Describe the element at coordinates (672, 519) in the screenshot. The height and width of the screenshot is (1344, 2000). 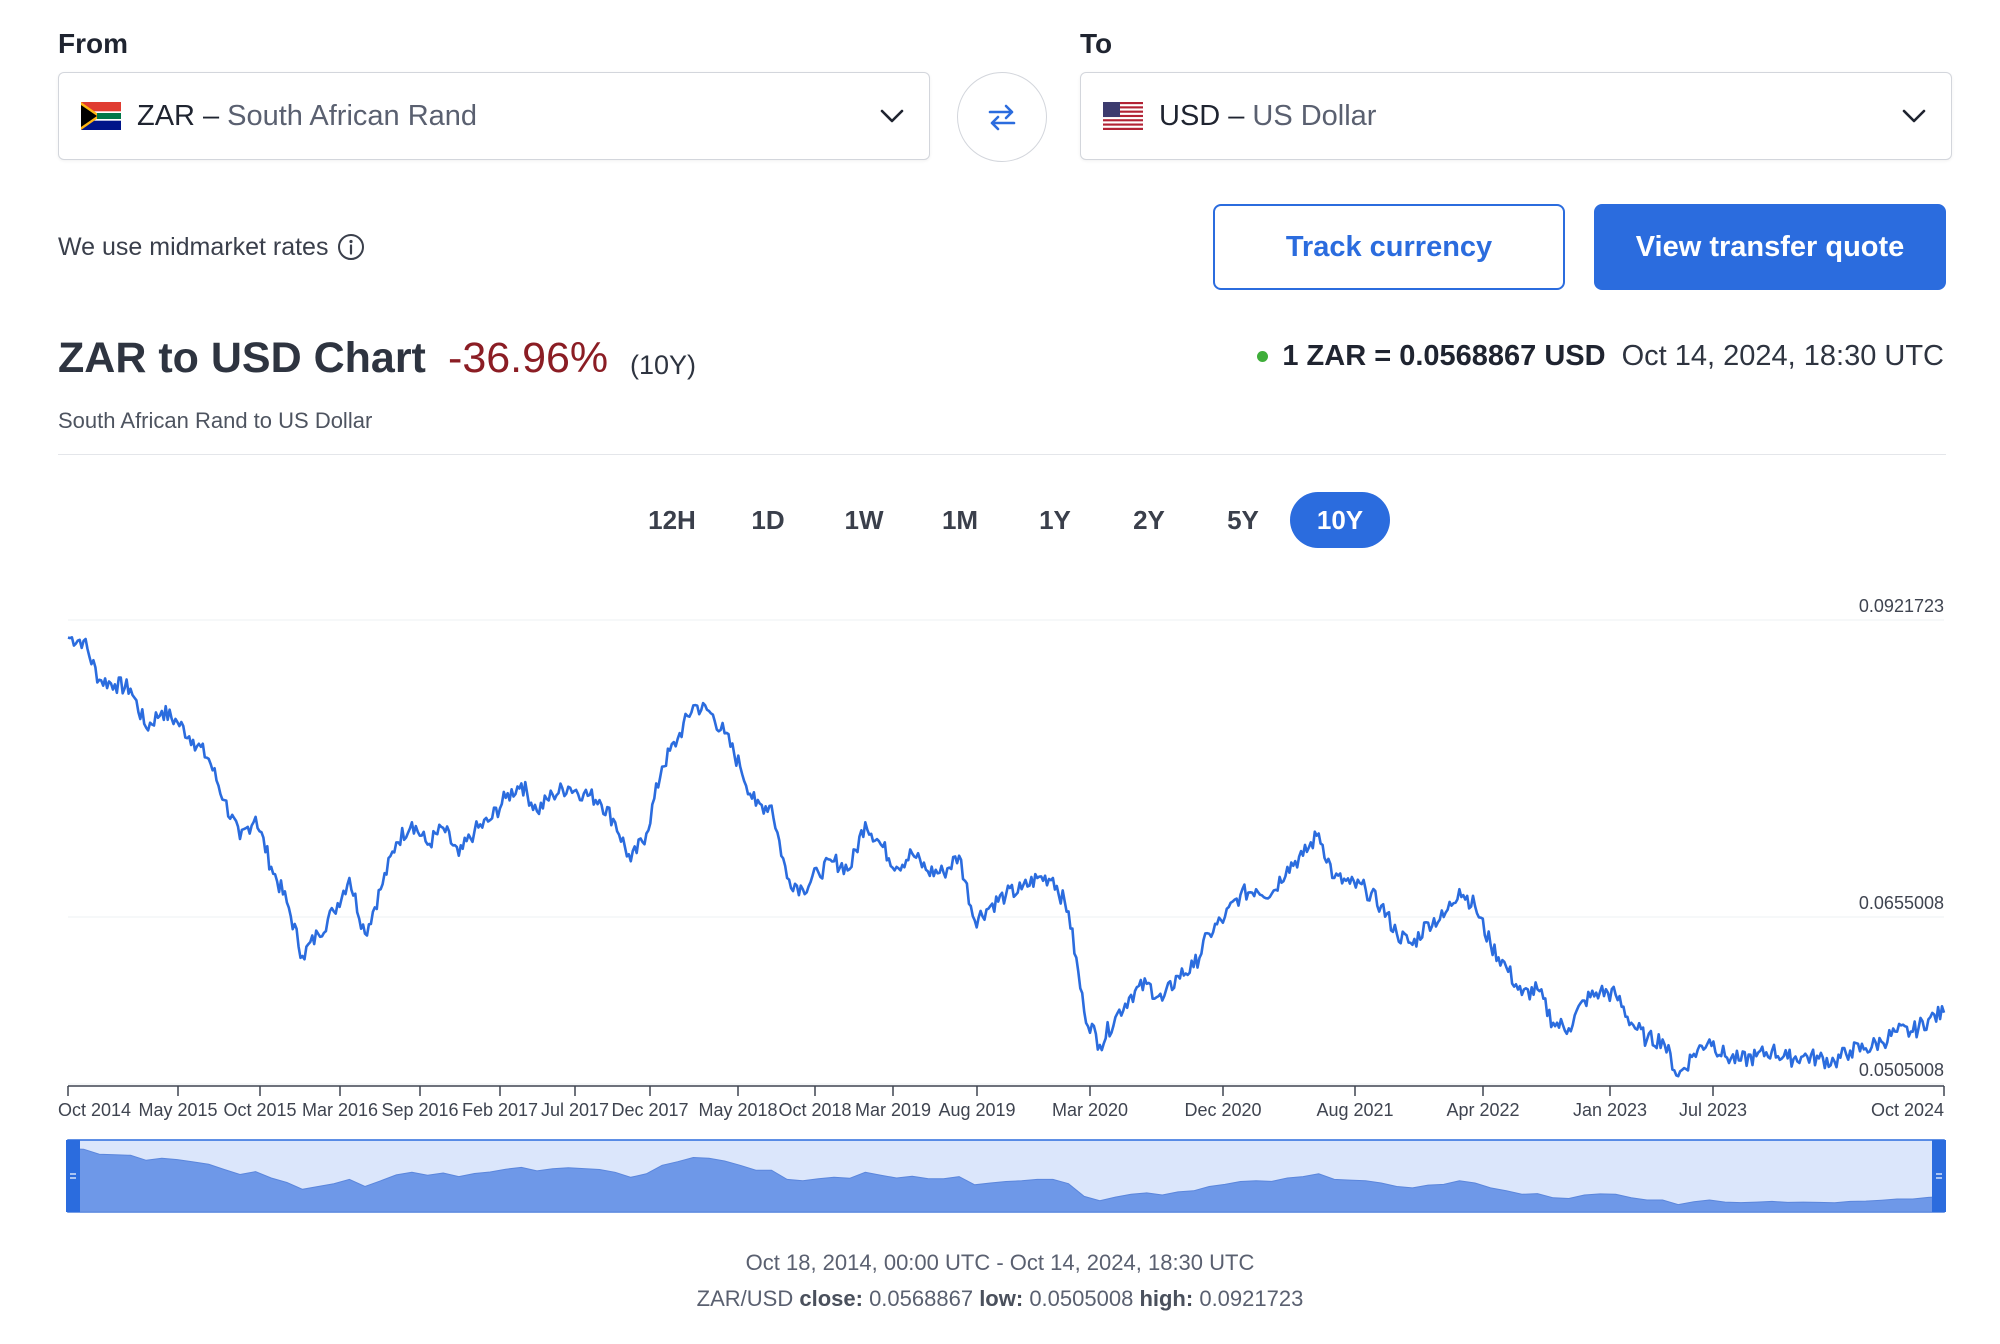
I see `period-tab-12h: 12H` at that location.